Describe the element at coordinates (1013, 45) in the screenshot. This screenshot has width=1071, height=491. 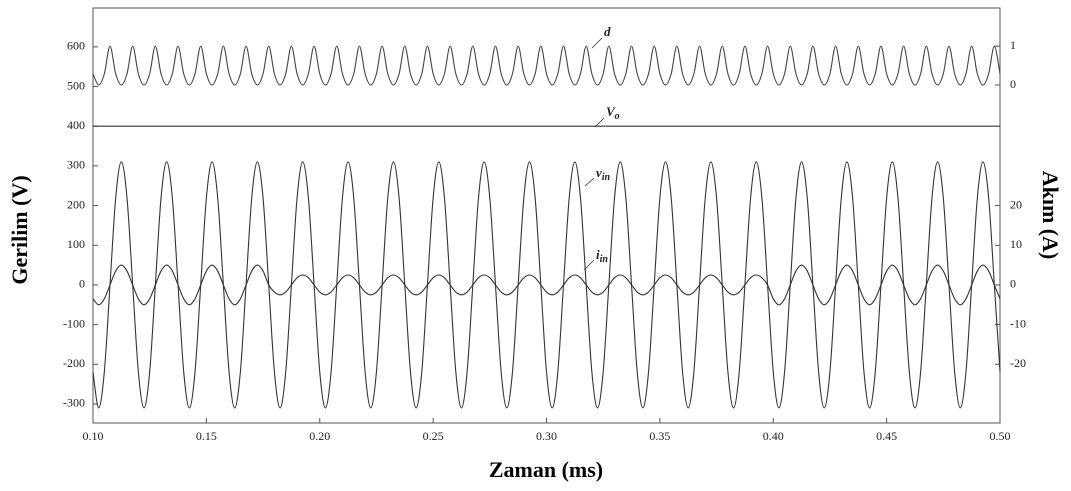
I see `y3-tick-label: 1` at that location.